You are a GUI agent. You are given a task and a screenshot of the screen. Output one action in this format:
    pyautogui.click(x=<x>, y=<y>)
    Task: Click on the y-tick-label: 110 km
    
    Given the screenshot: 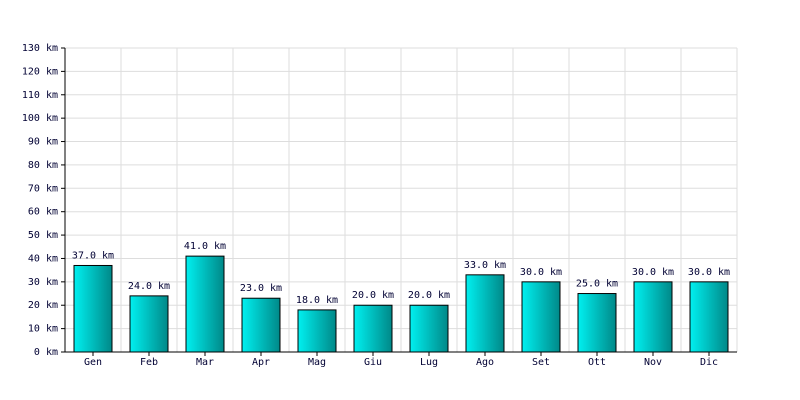 What is the action you would take?
    pyautogui.click(x=40, y=95)
    